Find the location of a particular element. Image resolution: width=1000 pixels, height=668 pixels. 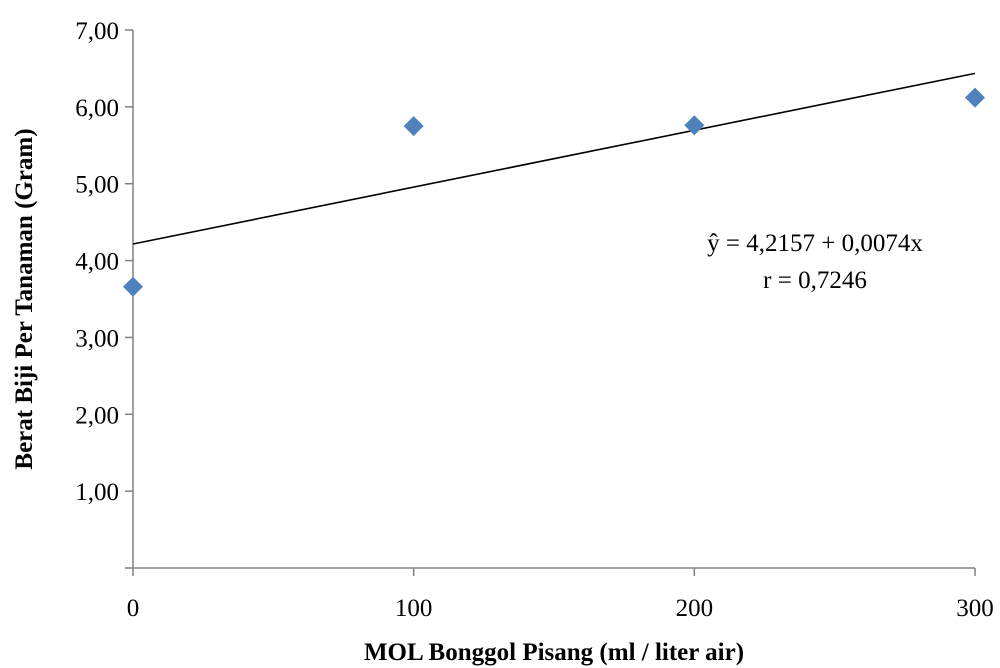

x-tick-label: 300 is located at coordinates (975, 608).